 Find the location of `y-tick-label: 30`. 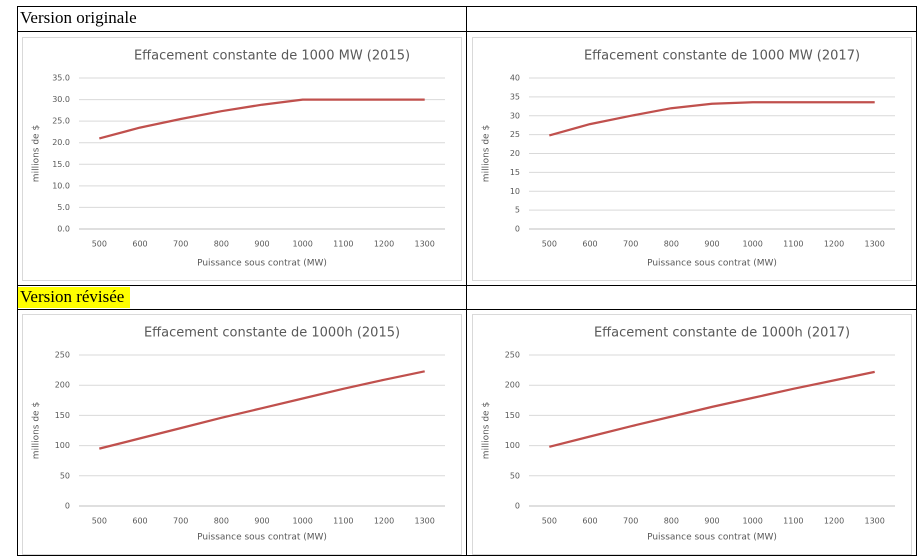

y-tick-label: 30 is located at coordinates (515, 115).